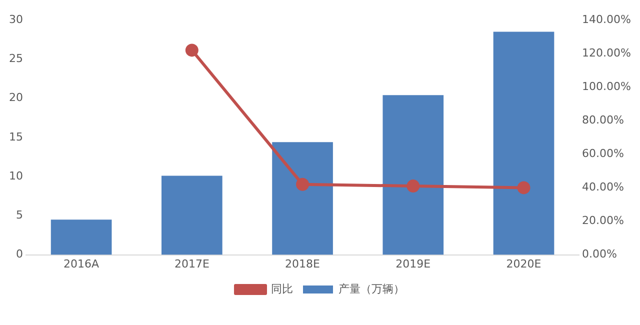  What do you see at coordinates (15, 137) in the screenshot?
I see `y-tick-label: 15` at bounding box center [15, 137].